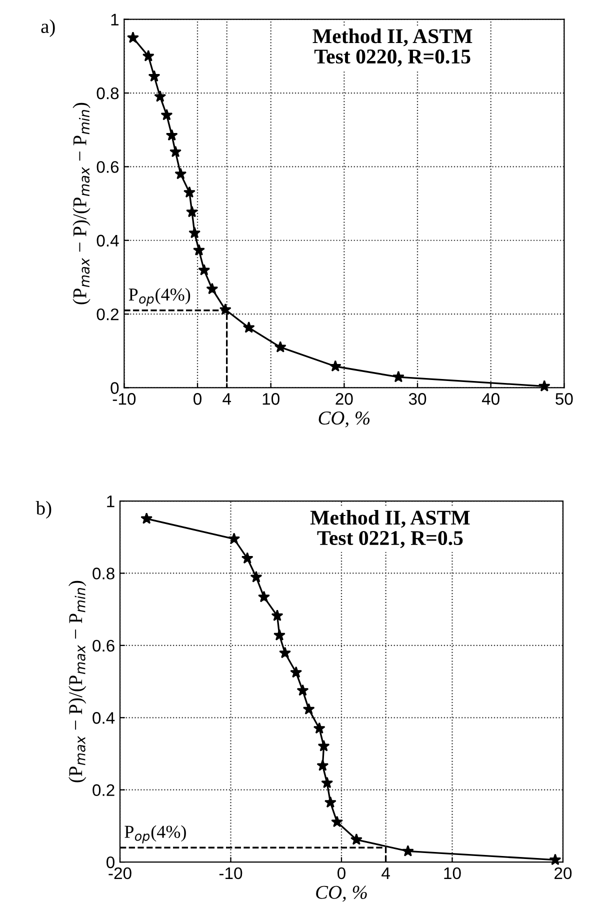 The height and width of the screenshot is (921, 597). What do you see at coordinates (564, 399) in the screenshot?
I see `x-tick-label: 50` at bounding box center [564, 399].